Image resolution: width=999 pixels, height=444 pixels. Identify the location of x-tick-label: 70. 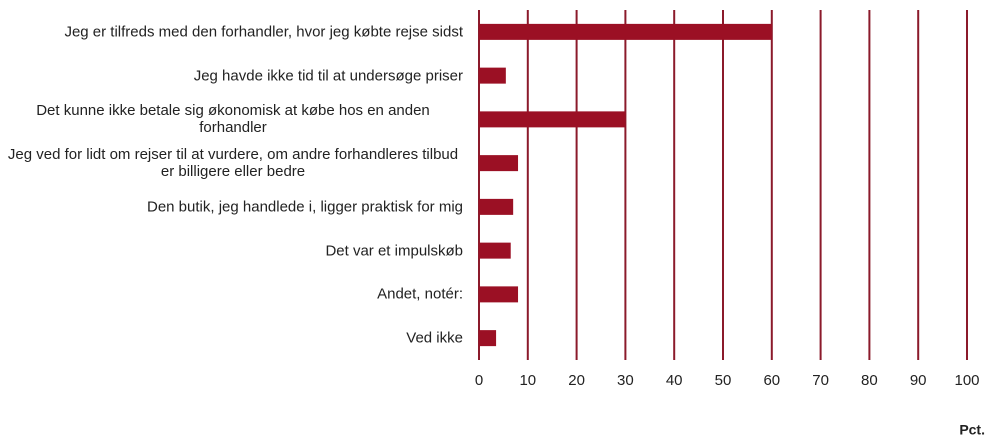
(820, 380).